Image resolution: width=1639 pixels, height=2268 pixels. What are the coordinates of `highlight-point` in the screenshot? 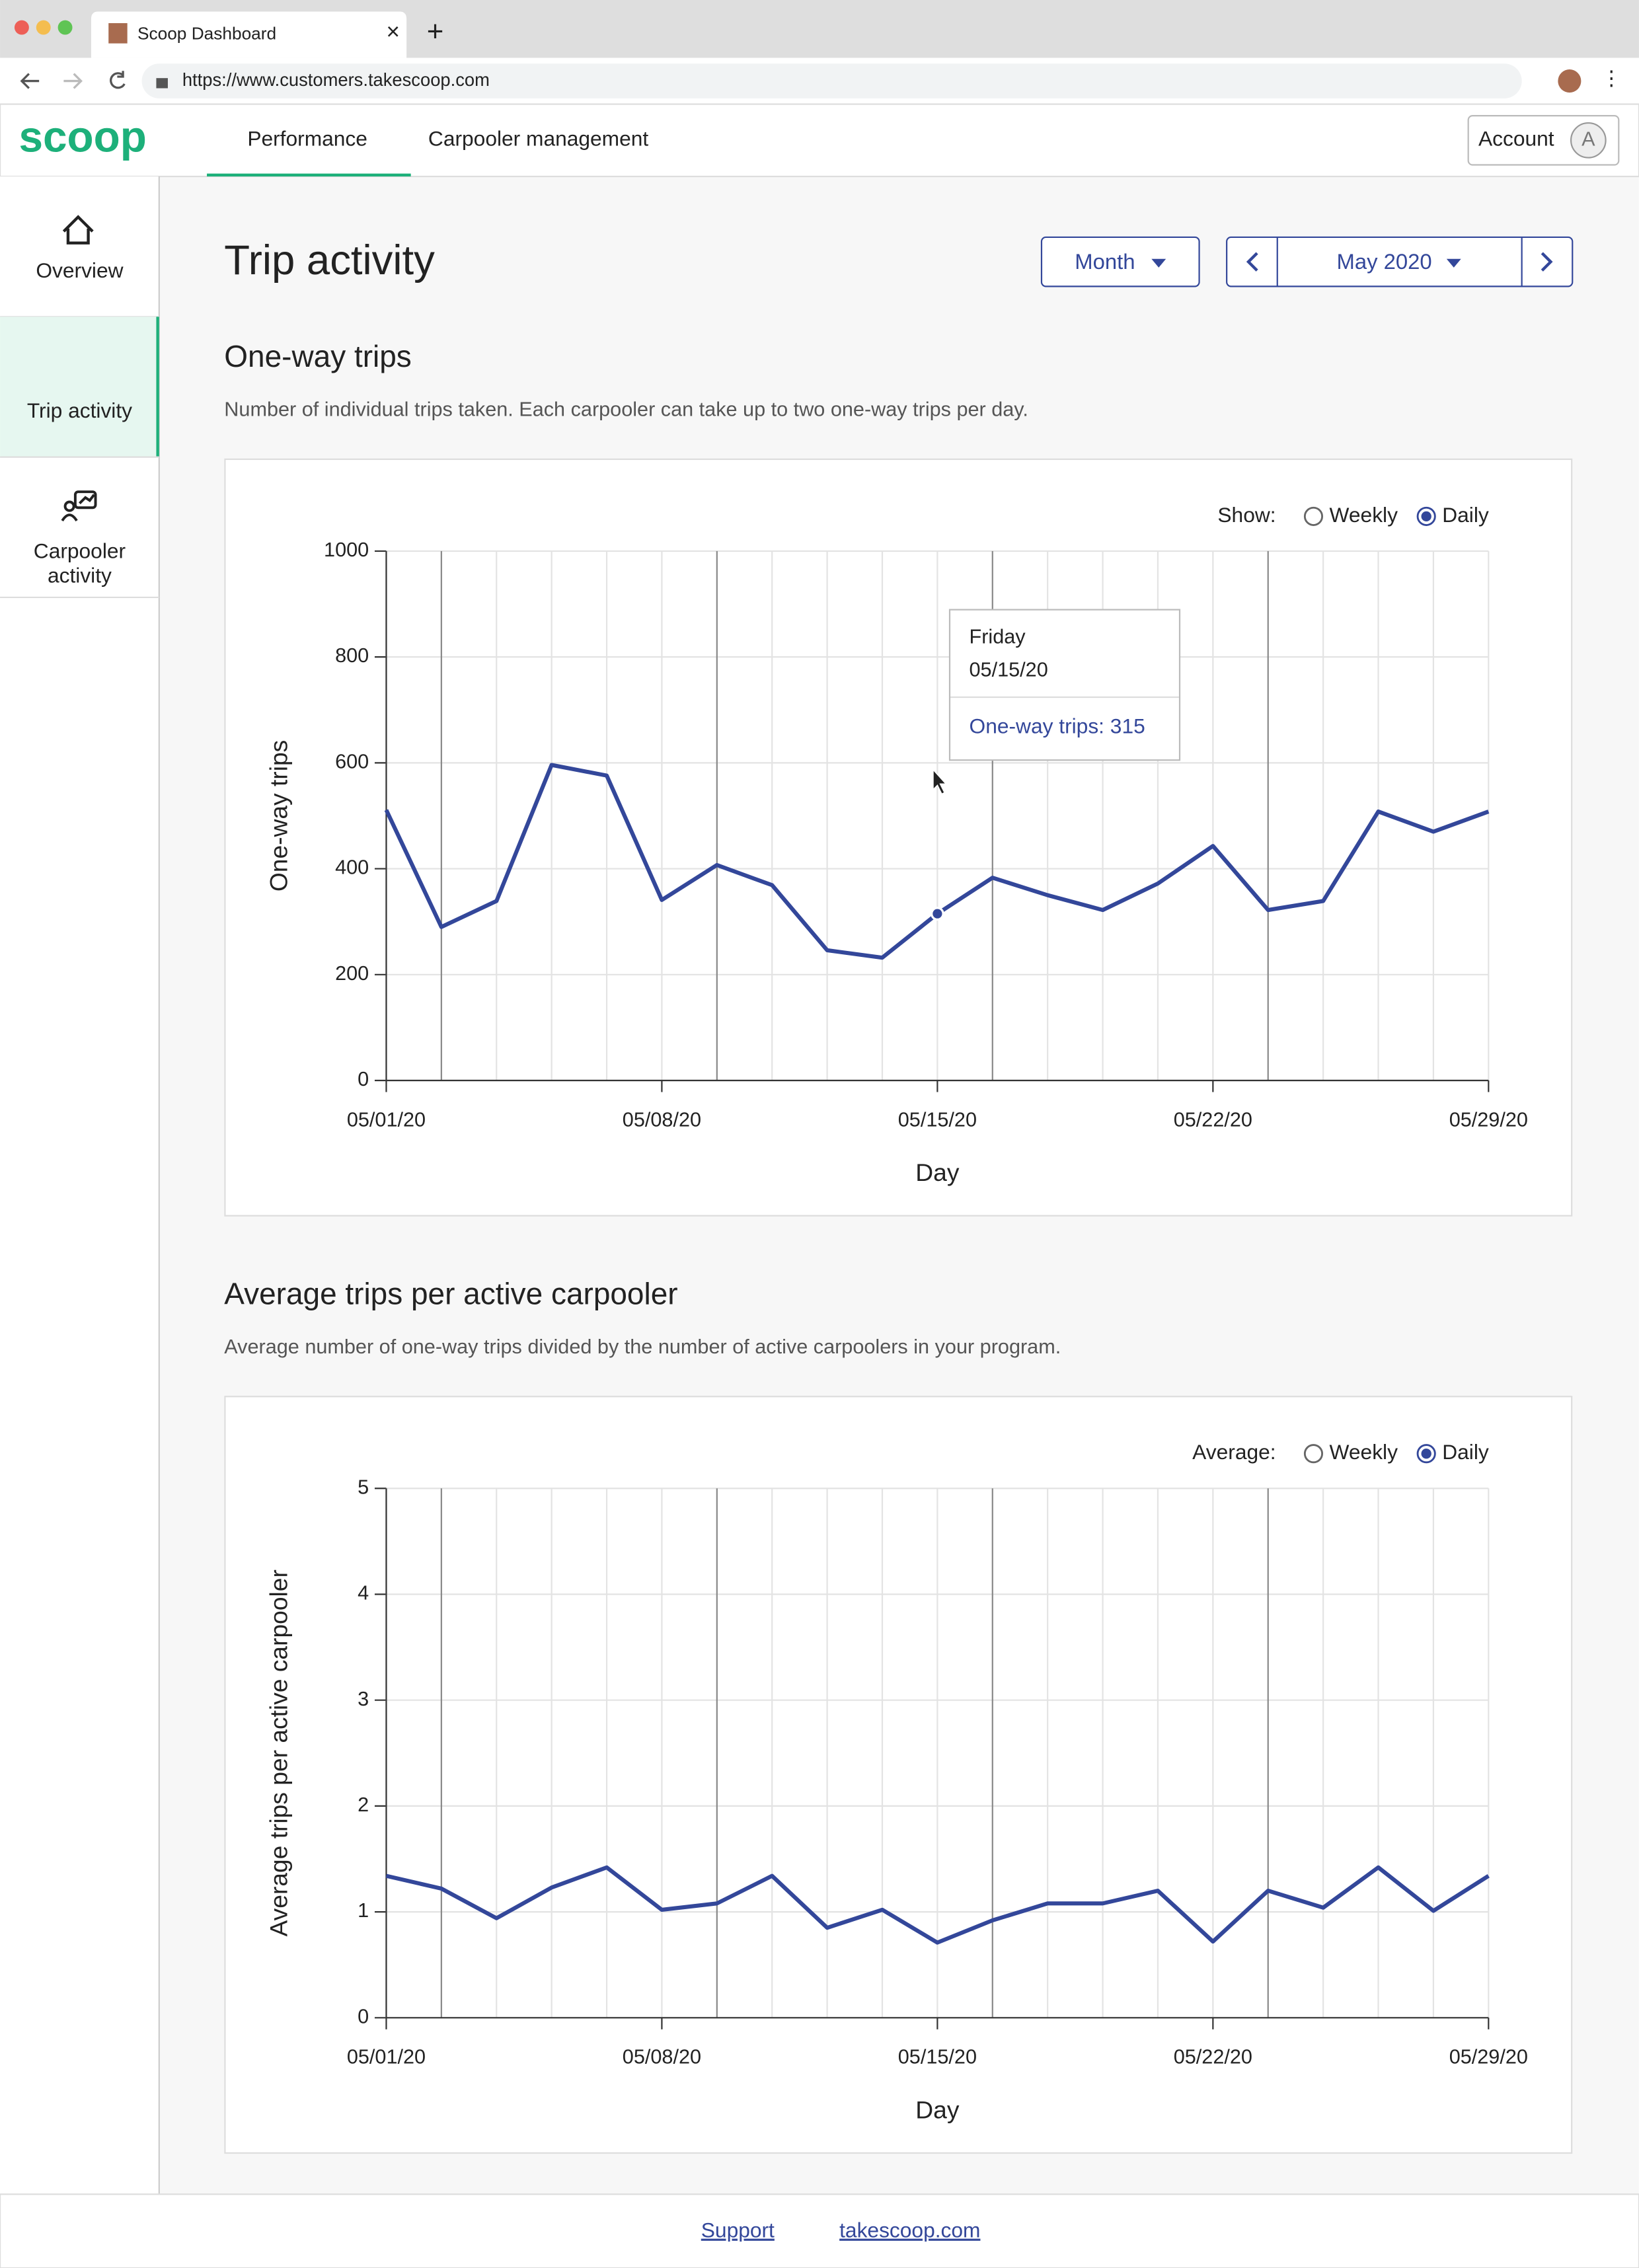 It's located at (937, 914).